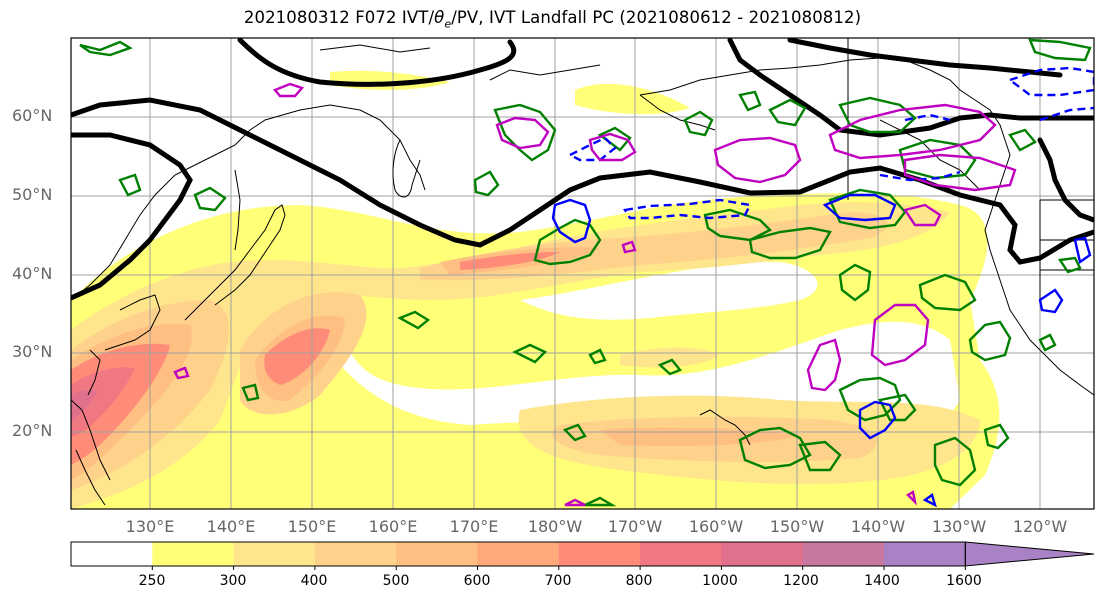 This screenshot has width=1105, height=603. I want to click on lon-label: 140°W, so click(878, 526).